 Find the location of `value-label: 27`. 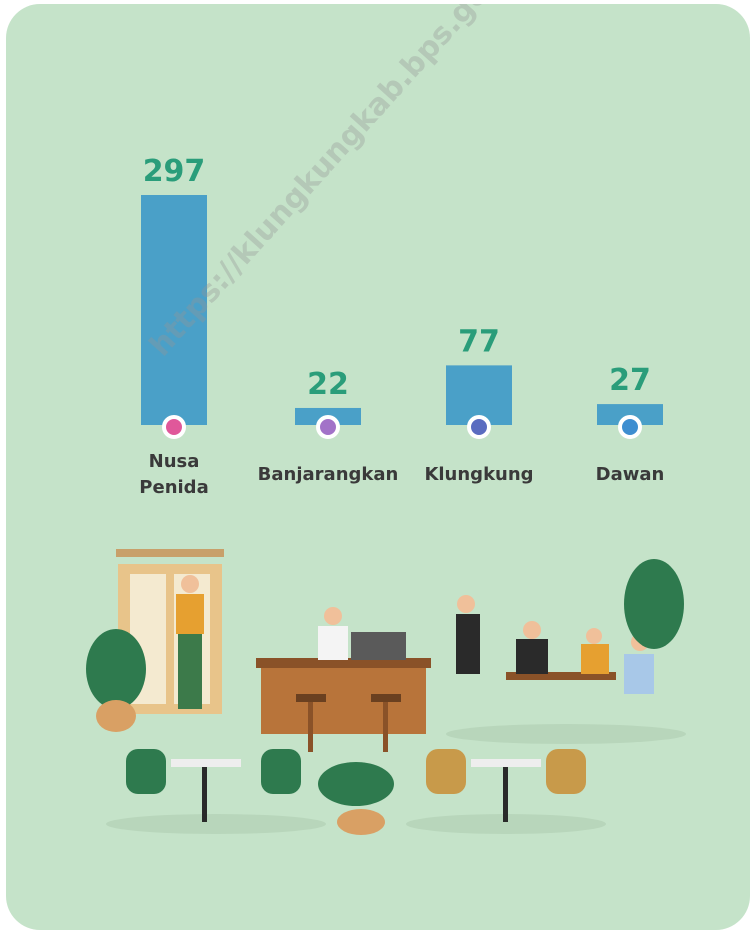

value-label: 27 is located at coordinates (630, 380).